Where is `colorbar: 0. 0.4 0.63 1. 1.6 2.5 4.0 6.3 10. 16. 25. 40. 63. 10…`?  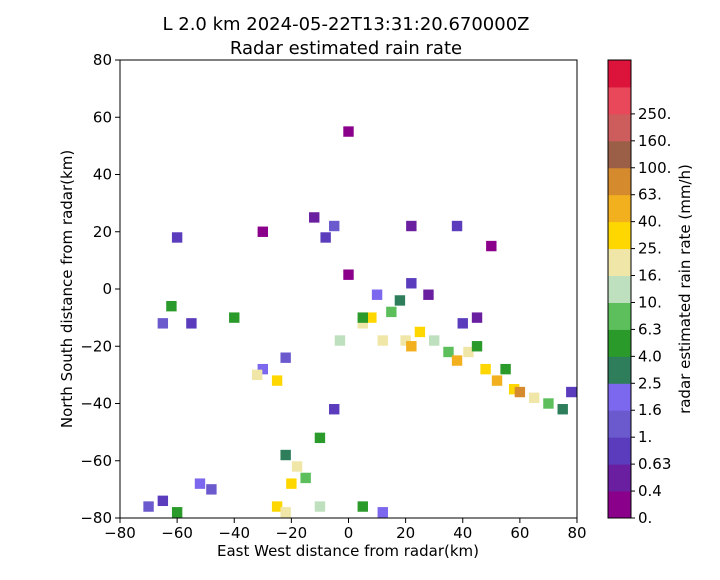 colorbar: 0. 0.4 0.63 1. 1.6 2.5 4.0 6.3 10. 16. 25. 40. 63. 10… is located at coordinates (639, 293).